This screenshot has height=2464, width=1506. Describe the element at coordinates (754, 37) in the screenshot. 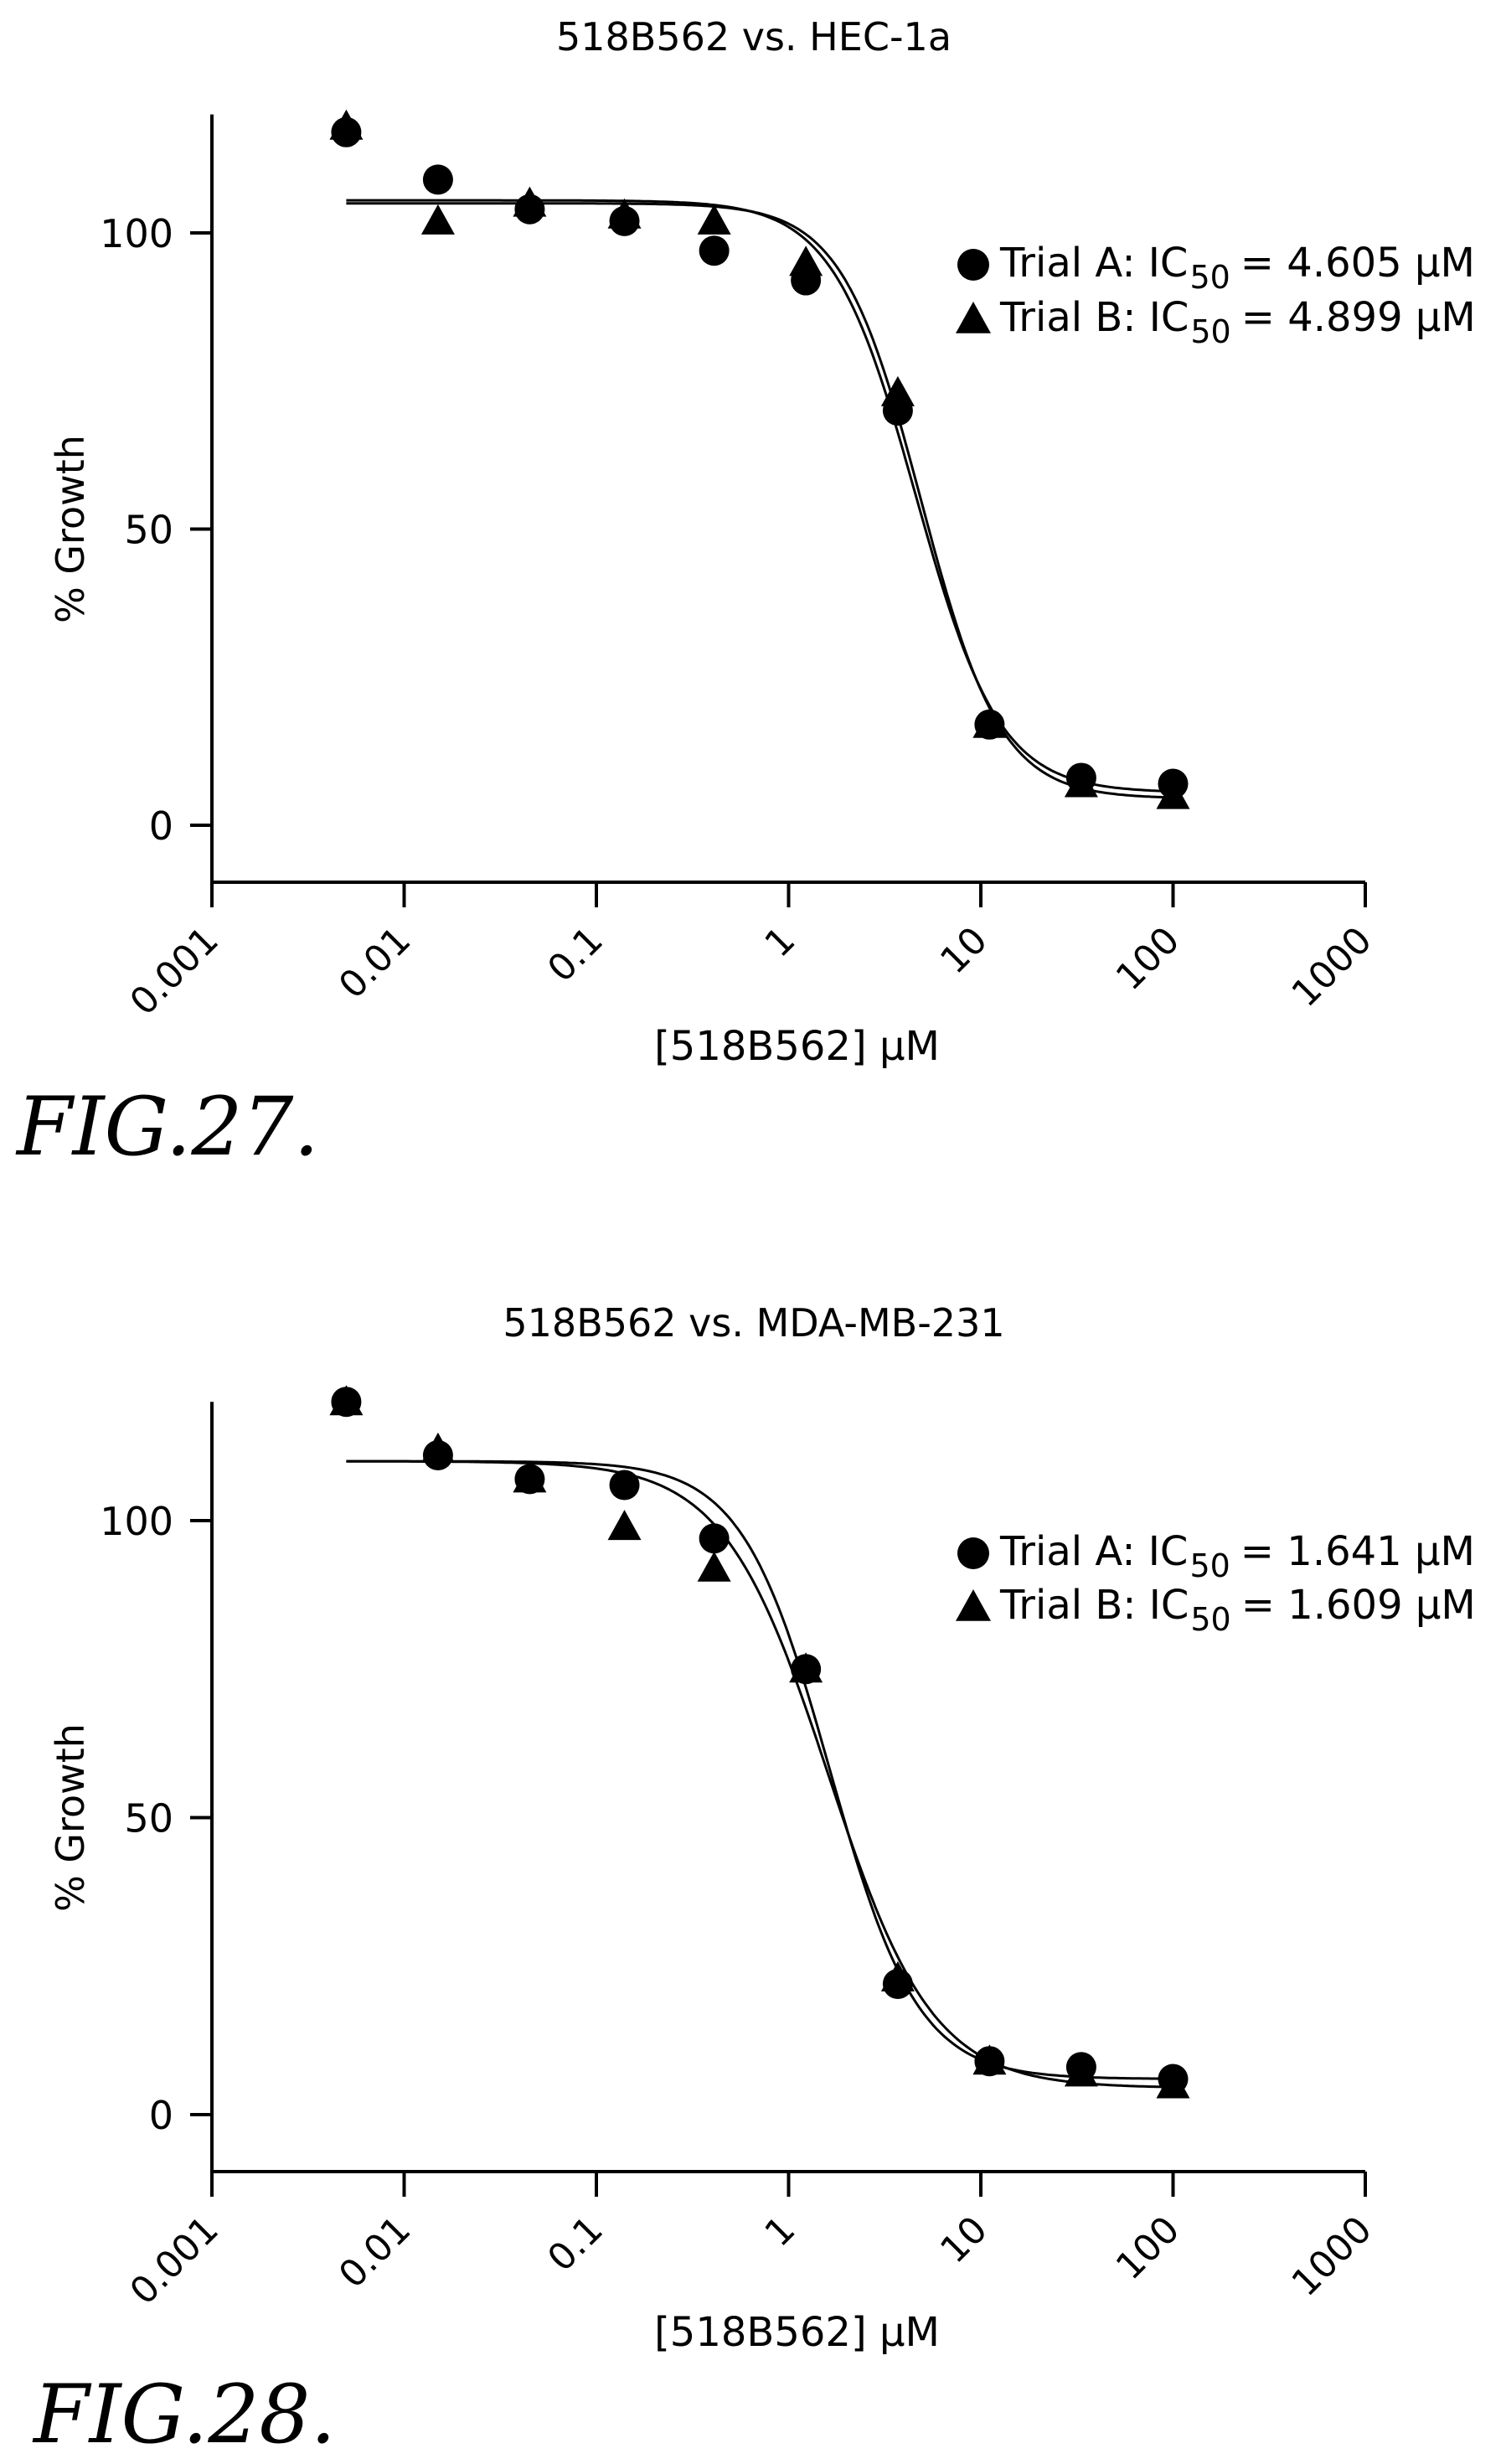

I see `chart-title: 518B562 vs. HEC-1a` at that location.